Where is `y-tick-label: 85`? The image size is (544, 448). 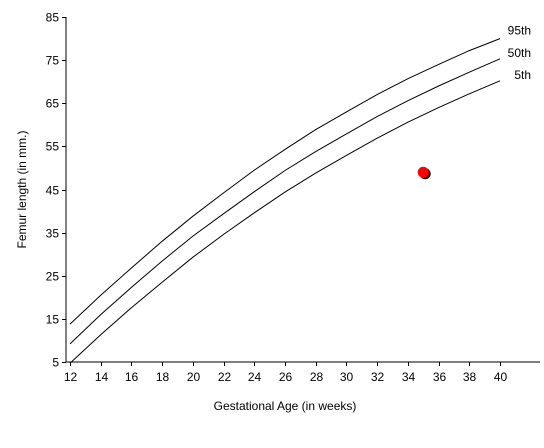 y-tick-label: 85 is located at coordinates (53, 18).